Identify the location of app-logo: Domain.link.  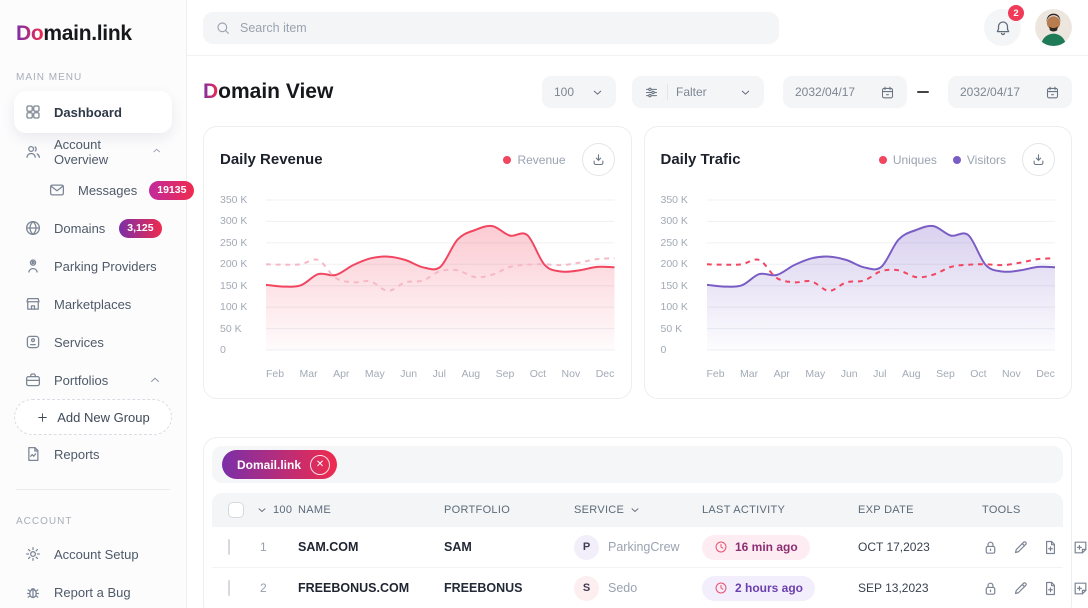
(93, 31).